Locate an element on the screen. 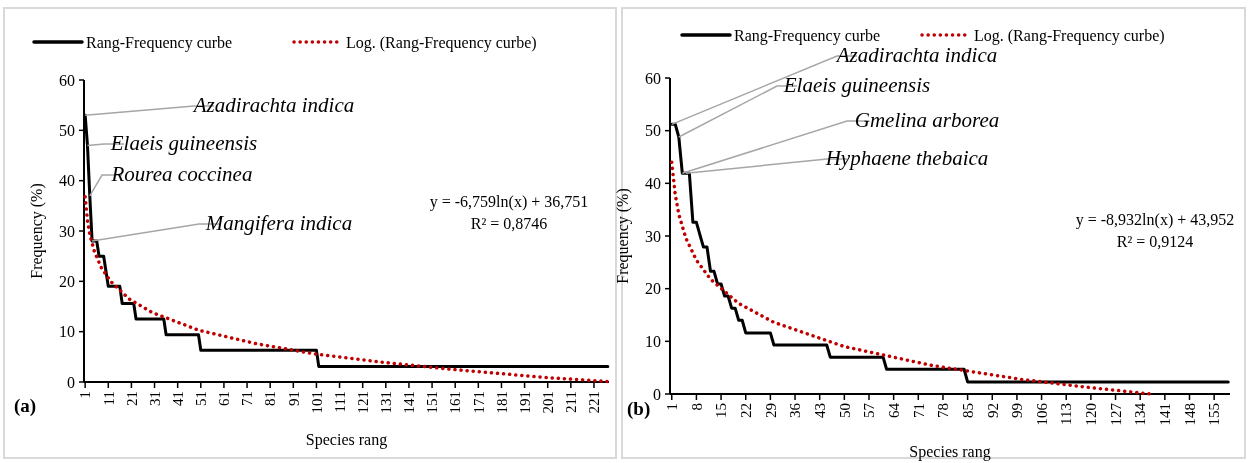  annotation: y = -8,932ln(x) + 43,952 is located at coordinates (1155, 220).